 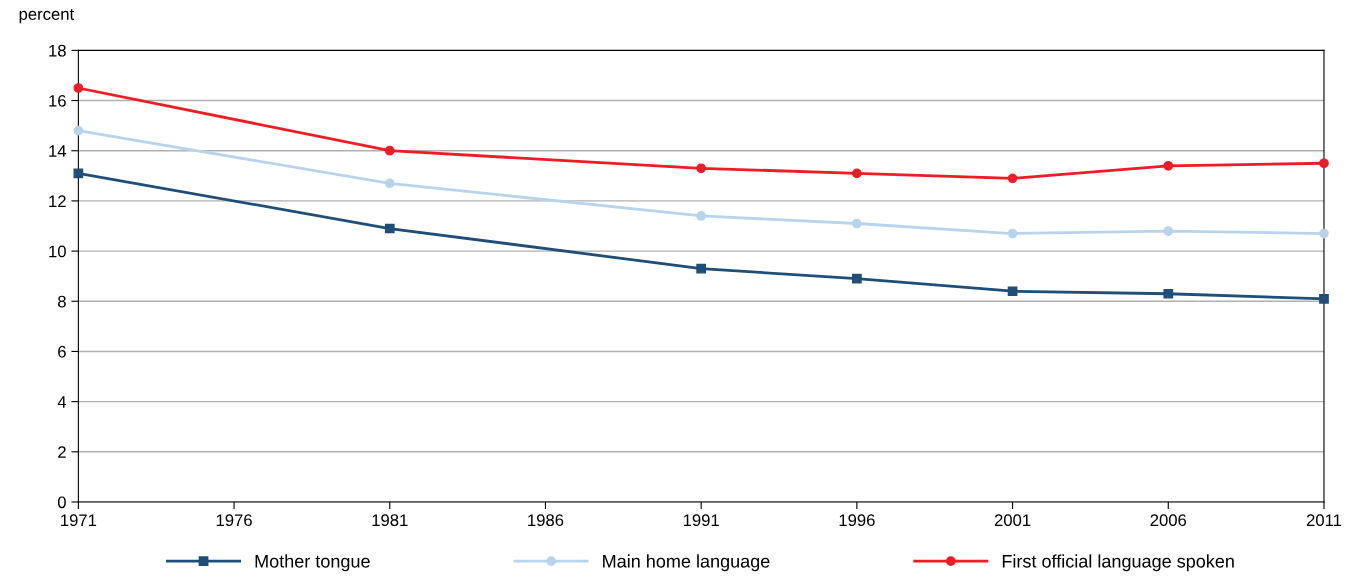 What do you see at coordinates (857, 520) in the screenshot?
I see `x-tick-label: 1996` at bounding box center [857, 520].